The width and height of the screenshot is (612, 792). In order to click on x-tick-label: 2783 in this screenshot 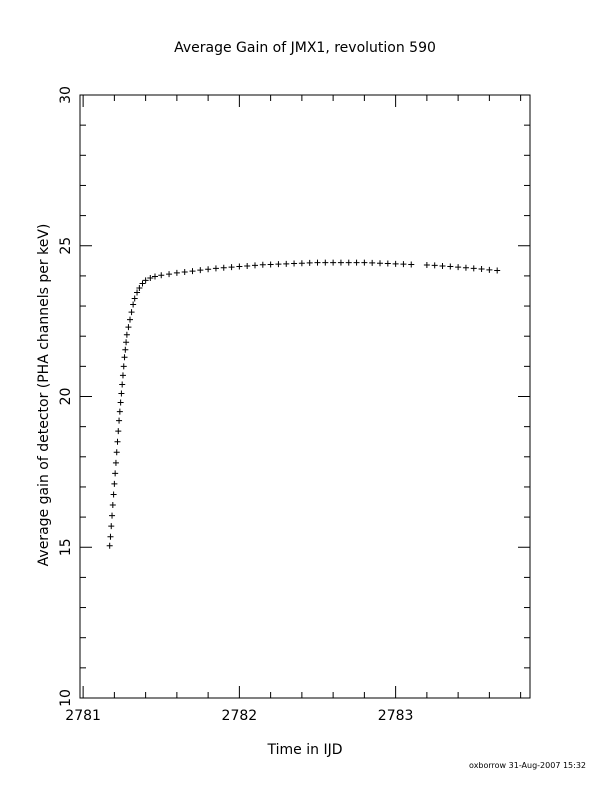, I will do `click(396, 716)`.